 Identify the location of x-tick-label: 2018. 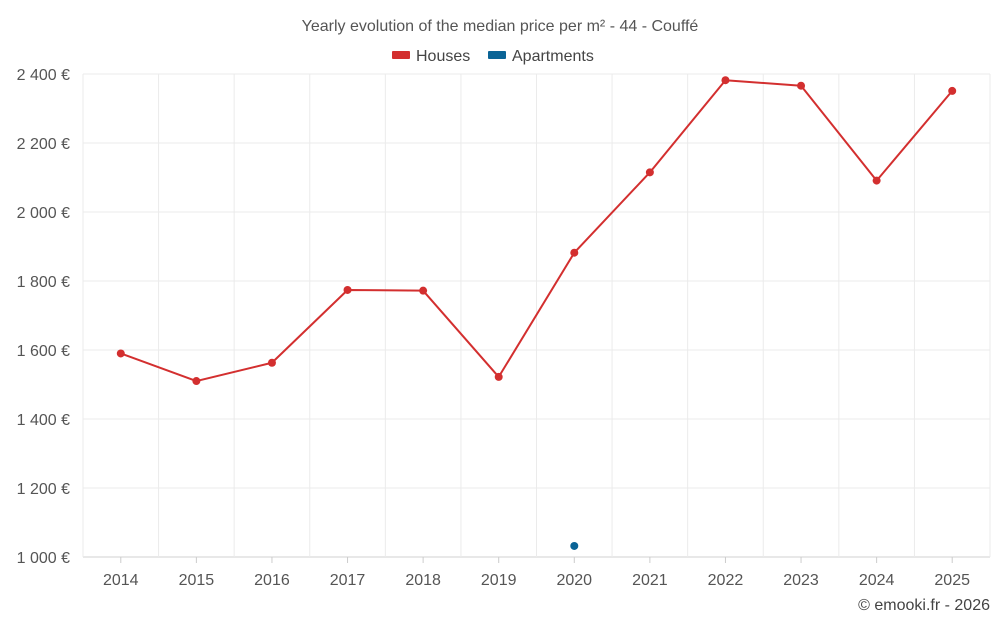
(423, 580).